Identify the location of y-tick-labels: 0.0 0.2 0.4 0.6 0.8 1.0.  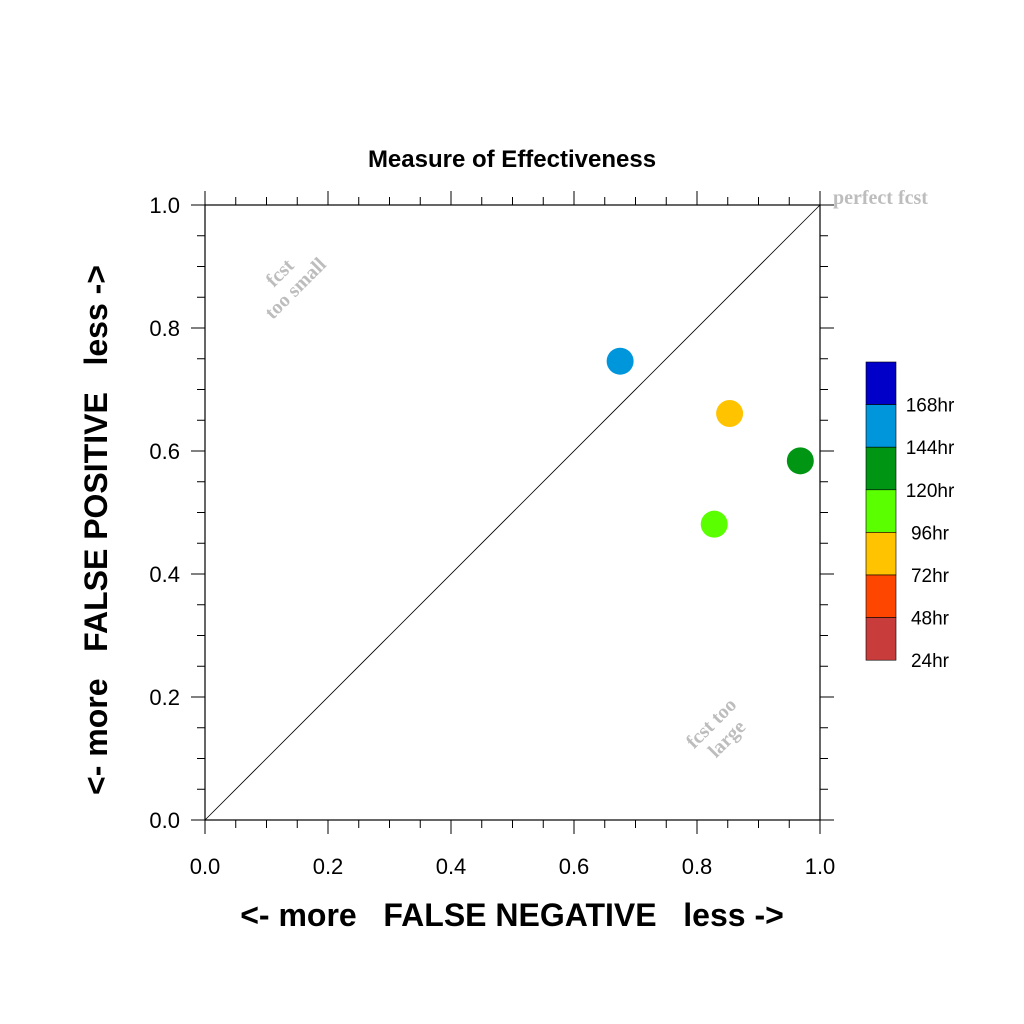
(164, 513).